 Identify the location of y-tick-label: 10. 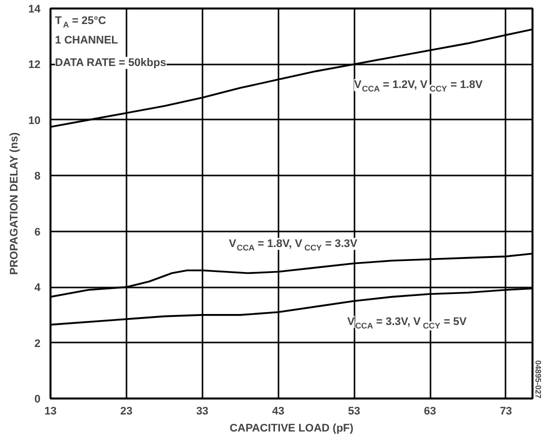
(34, 120).